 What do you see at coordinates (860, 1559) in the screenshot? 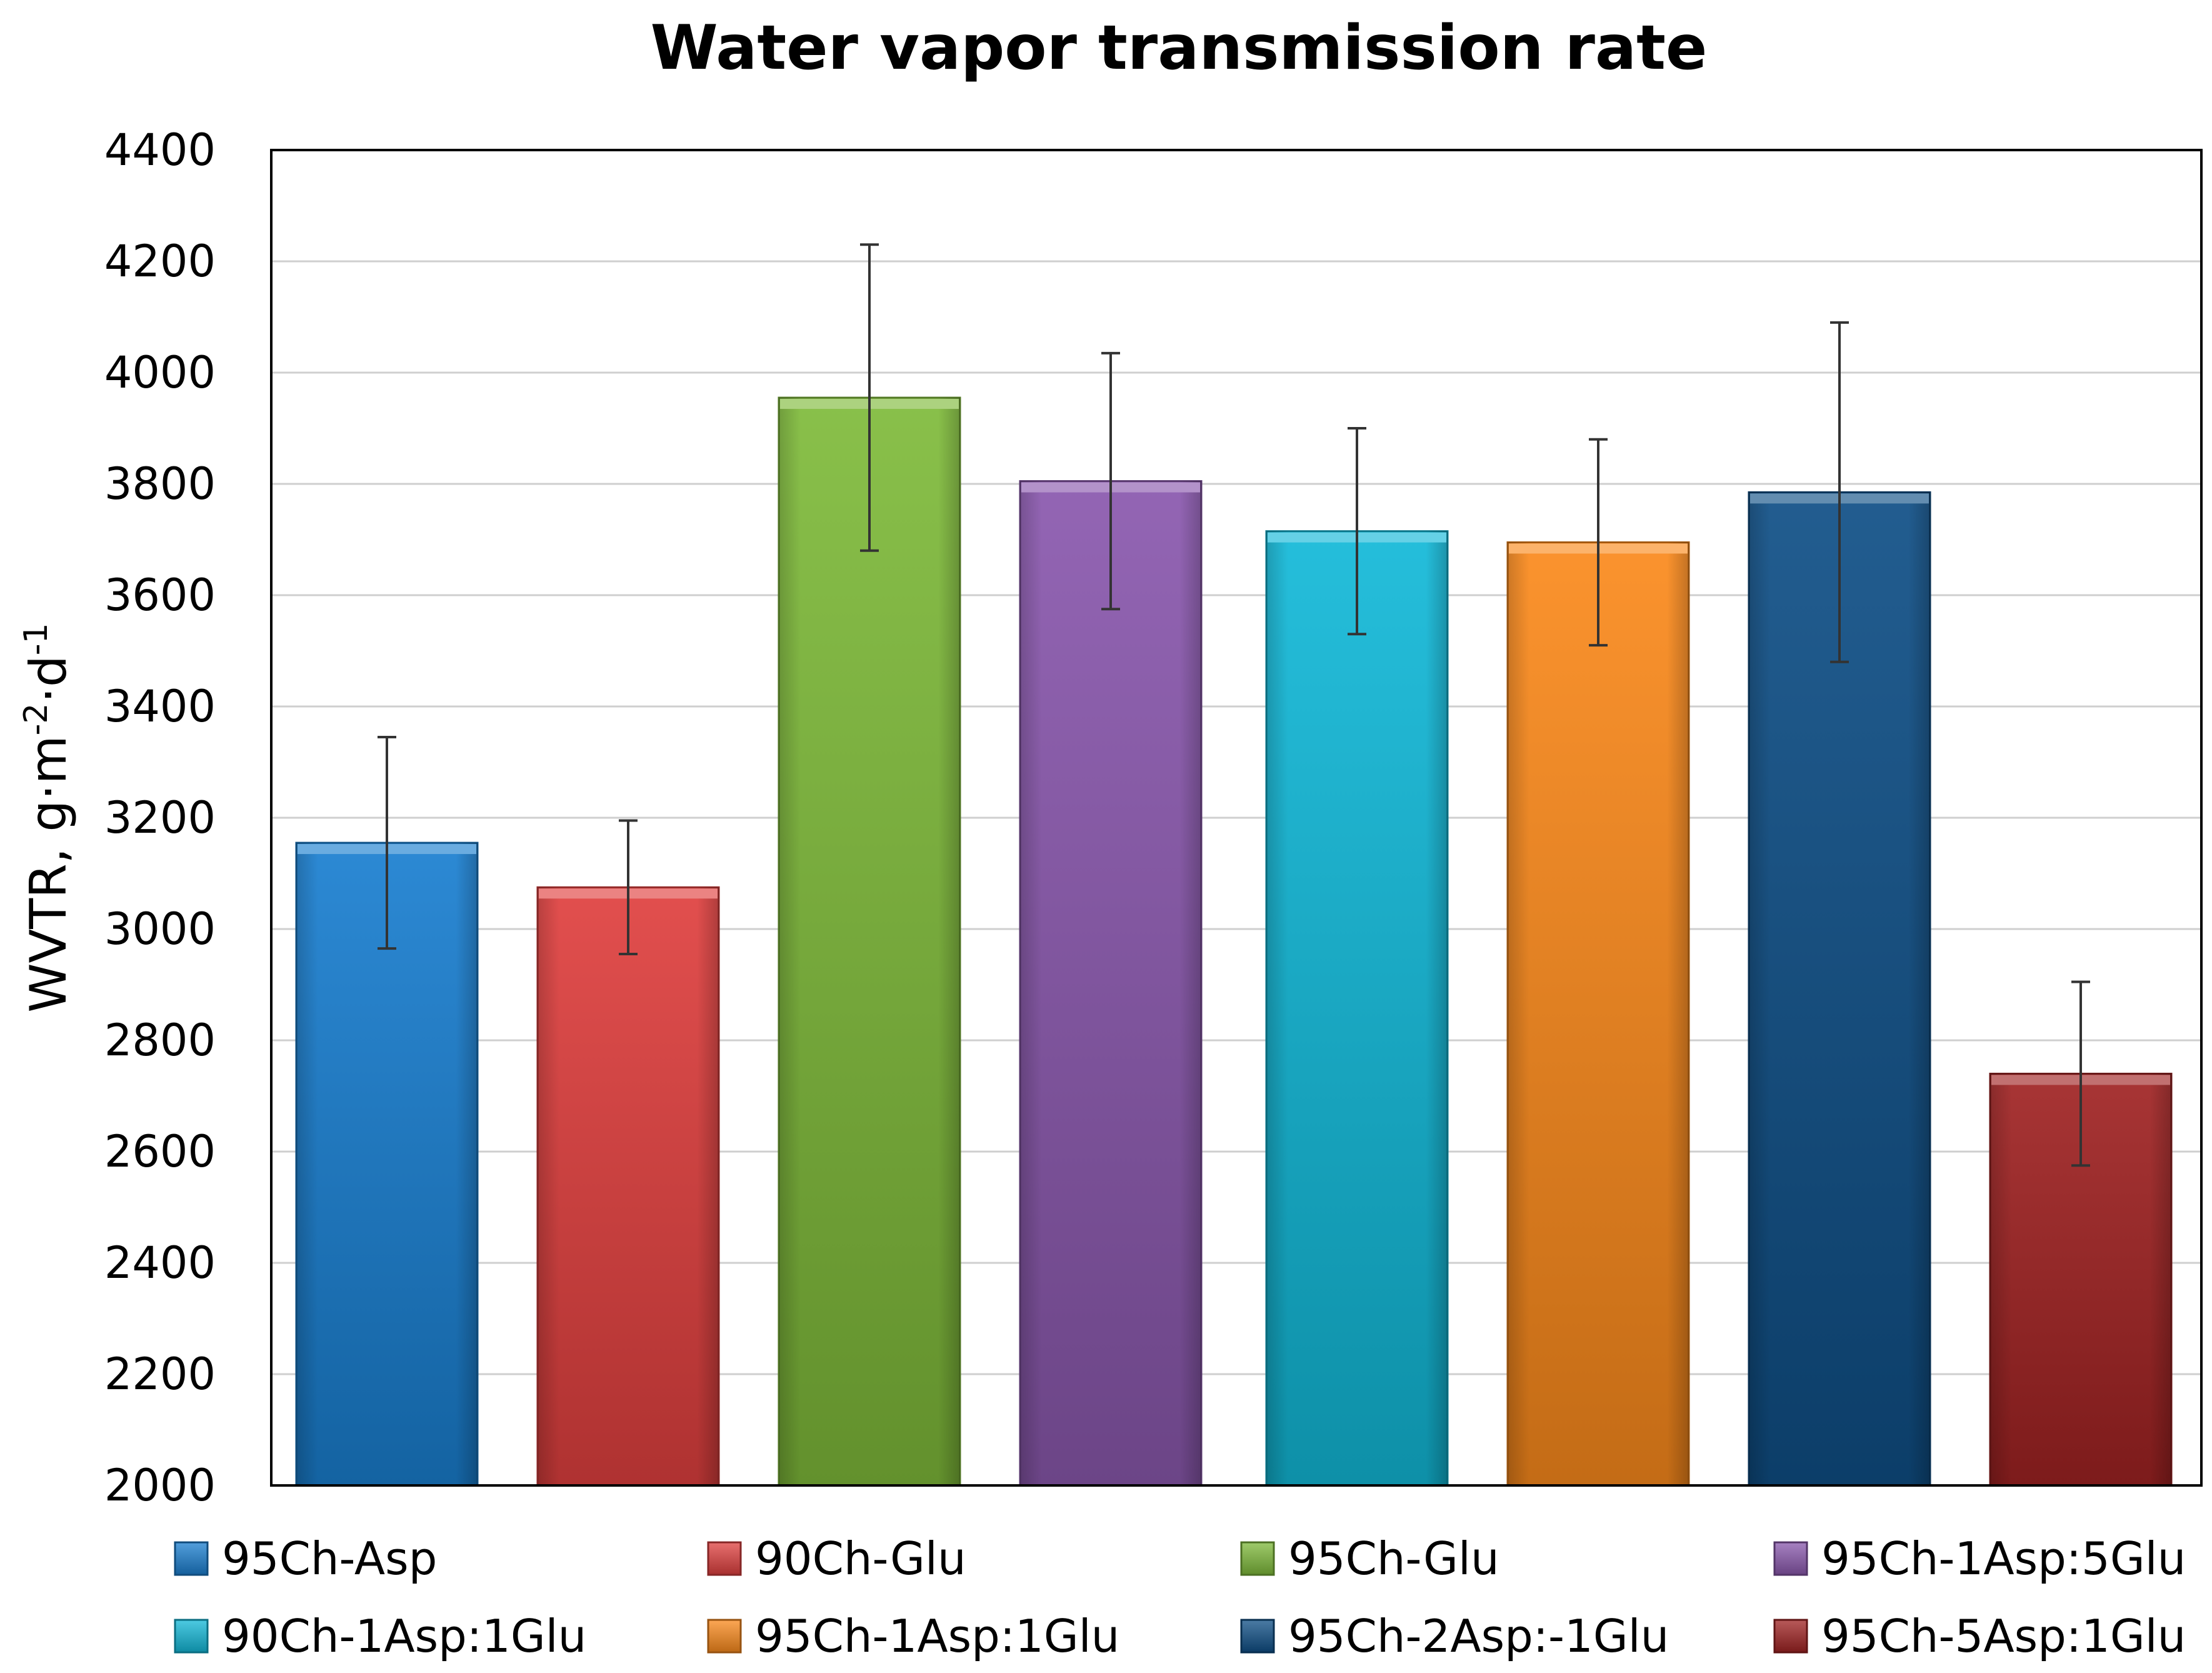
I see `legend-label: 90Ch-Glu` at bounding box center [860, 1559].